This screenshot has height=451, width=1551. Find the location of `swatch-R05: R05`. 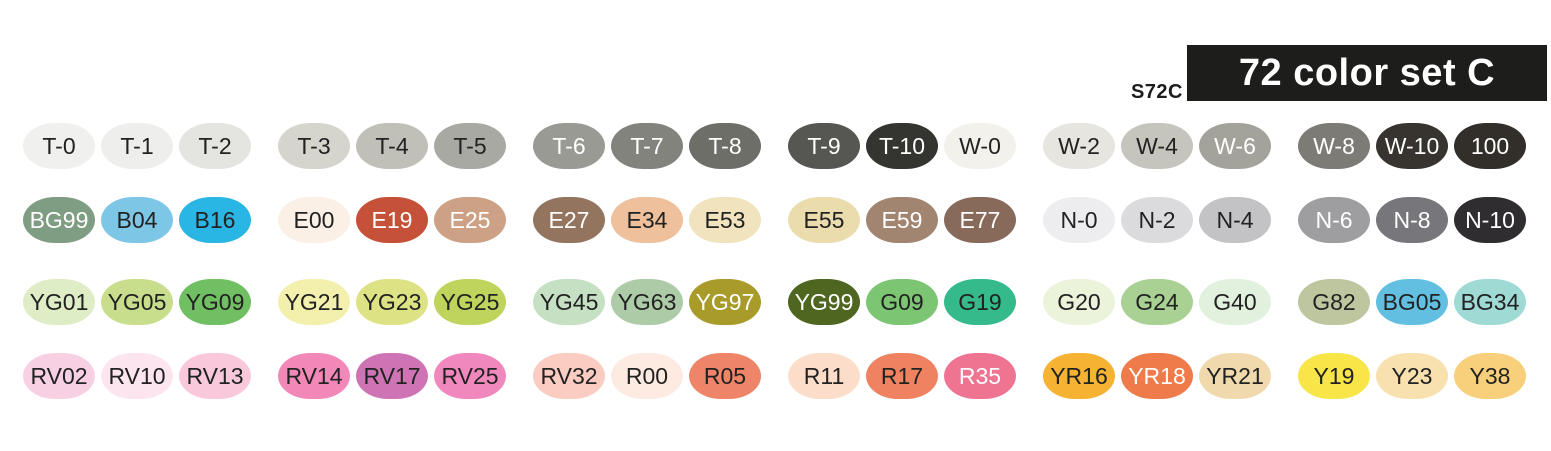

swatch-R05: R05 is located at coordinates (725, 376).